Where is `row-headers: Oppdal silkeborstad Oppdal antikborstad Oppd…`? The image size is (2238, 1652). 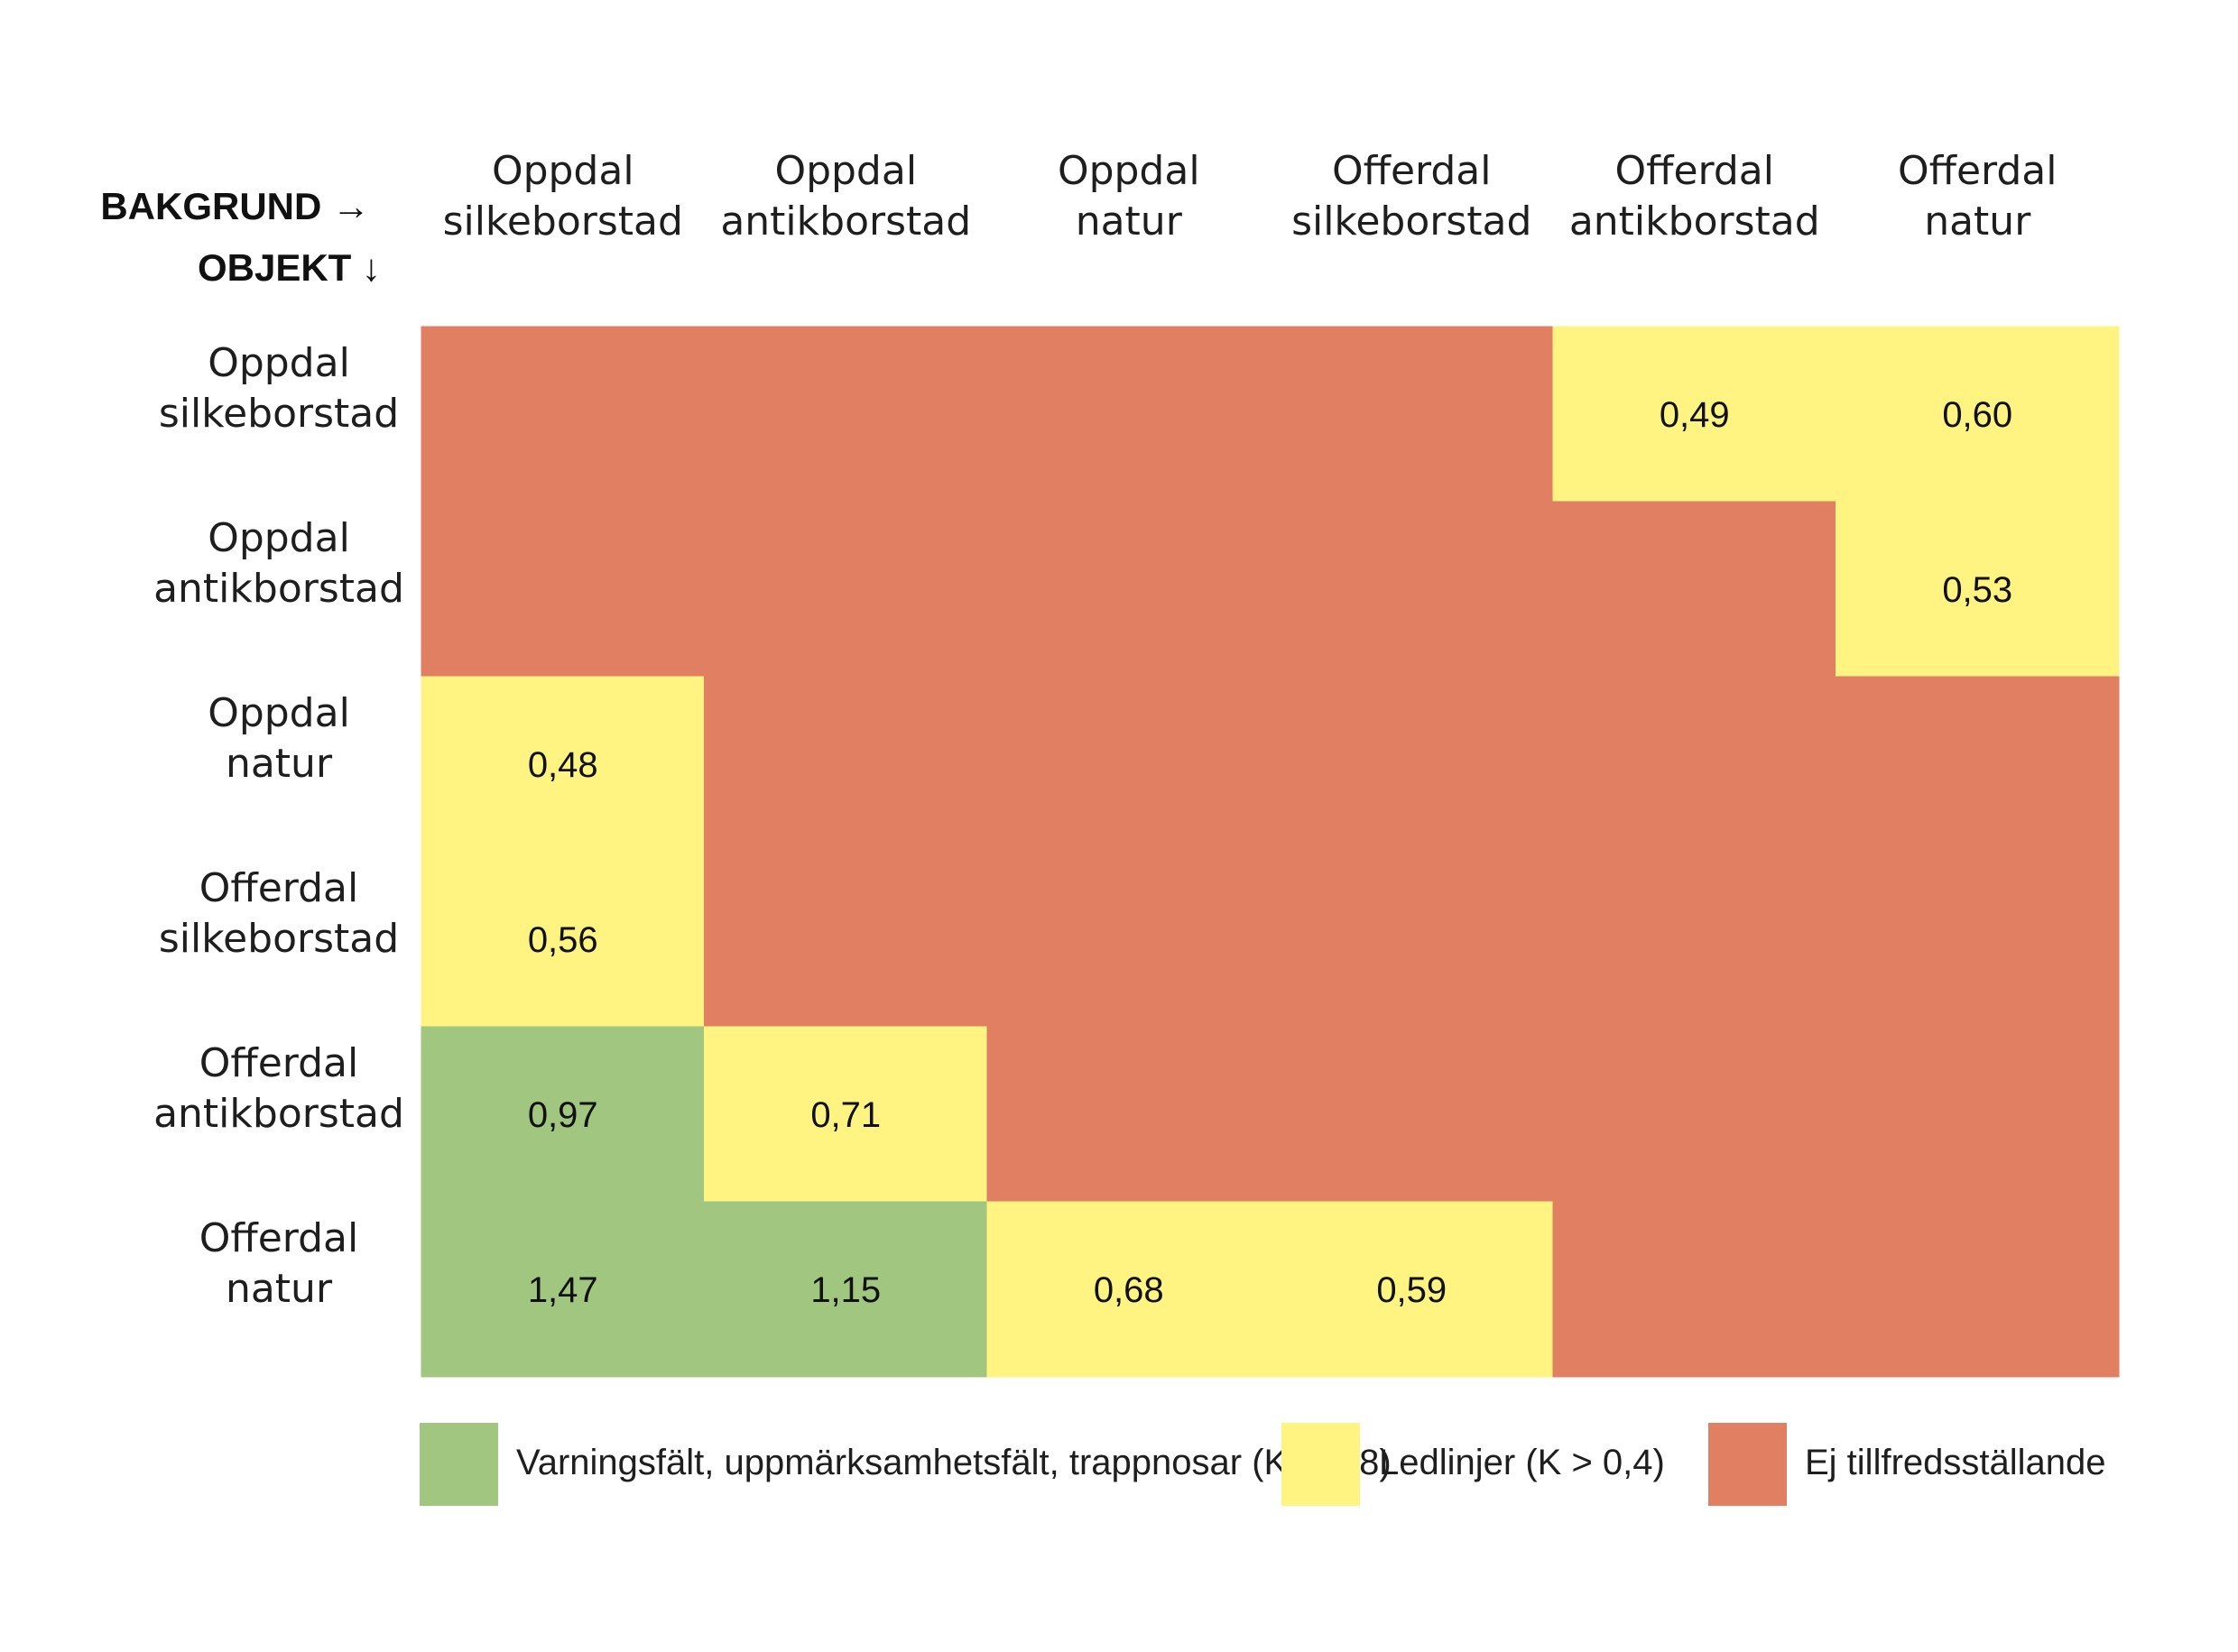
row-headers: Oppdal silkeborstad Oppdal antikborstad Oppd… is located at coordinates (278, 826).